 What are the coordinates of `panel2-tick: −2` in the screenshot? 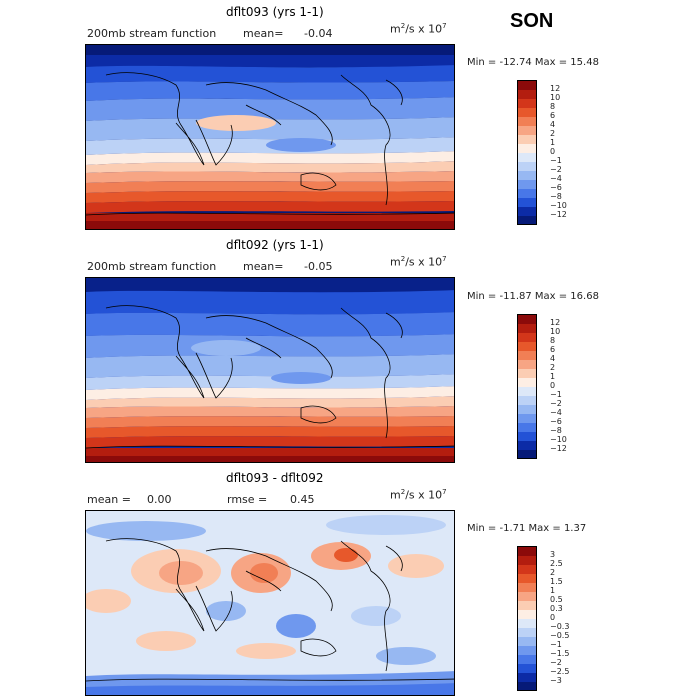 It's located at (556, 403).